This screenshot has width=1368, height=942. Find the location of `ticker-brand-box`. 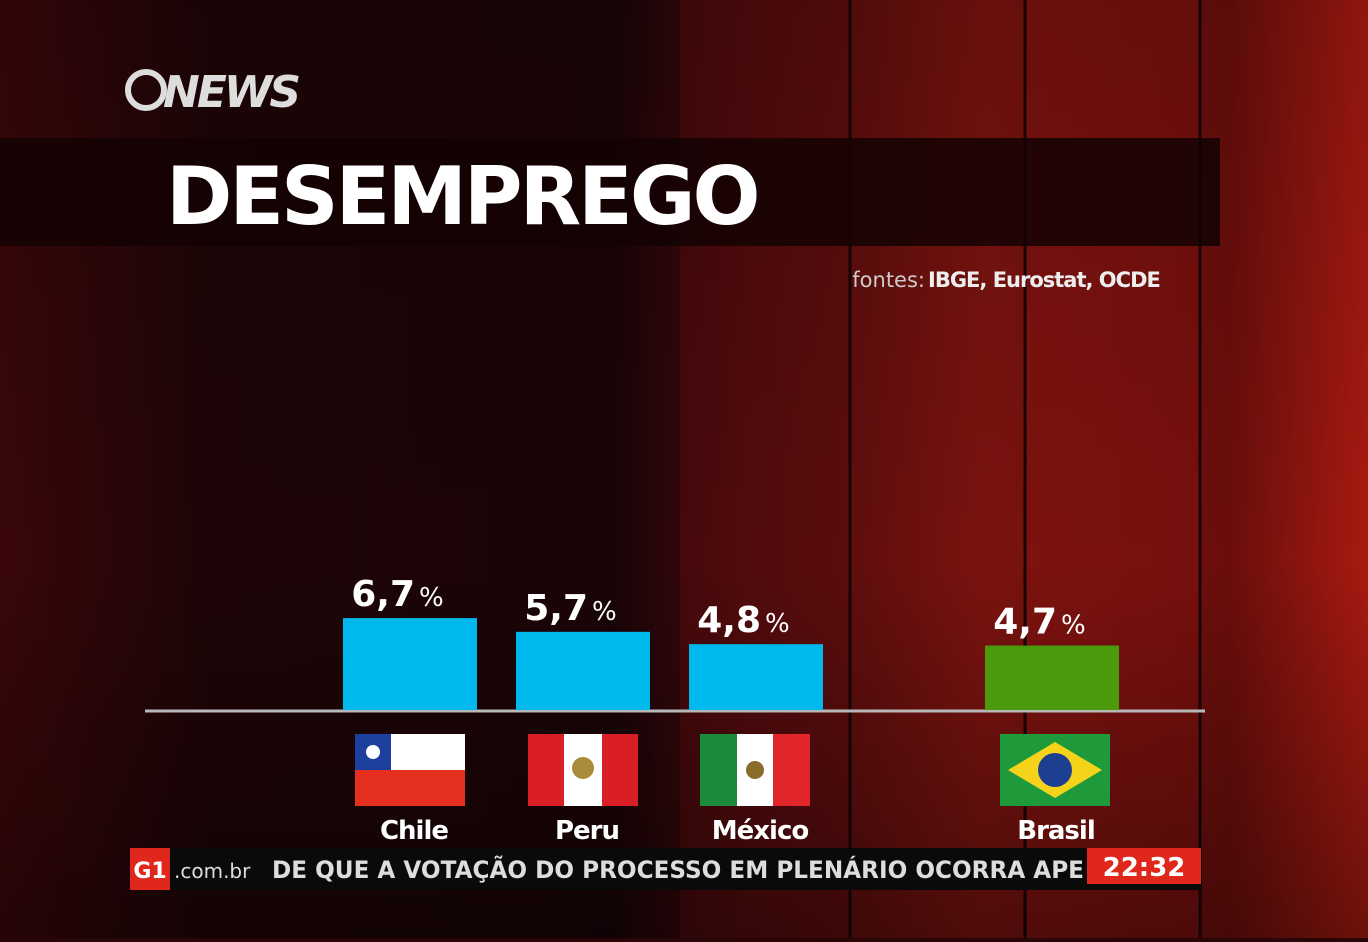

ticker-brand-box is located at coordinates (150, 869).